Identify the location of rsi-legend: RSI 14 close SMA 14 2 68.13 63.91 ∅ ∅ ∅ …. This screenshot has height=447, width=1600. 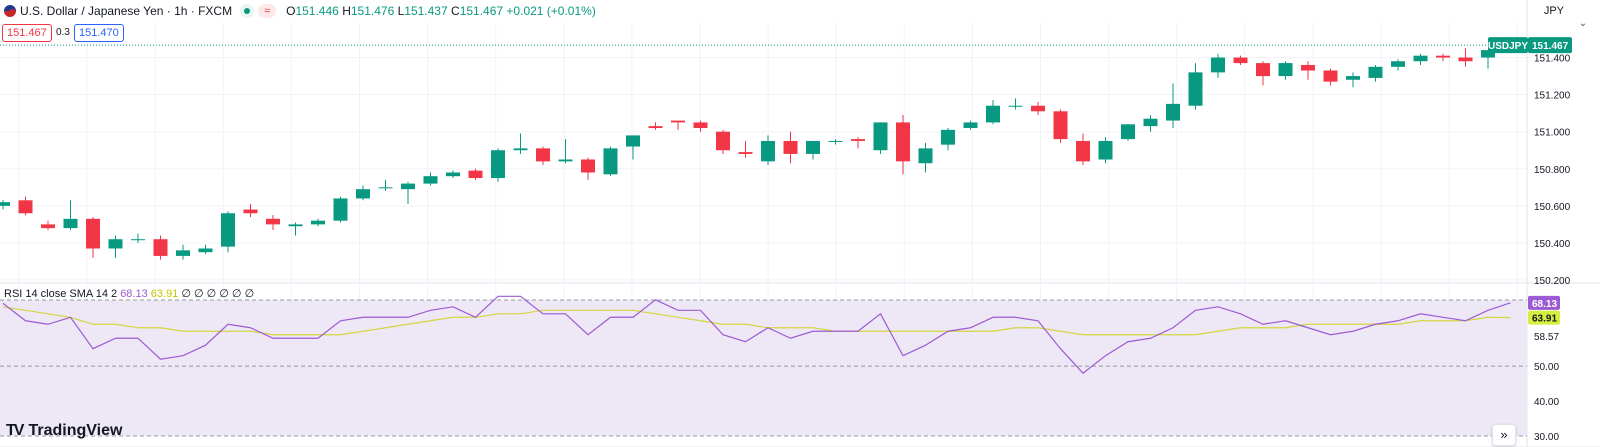
(129, 294).